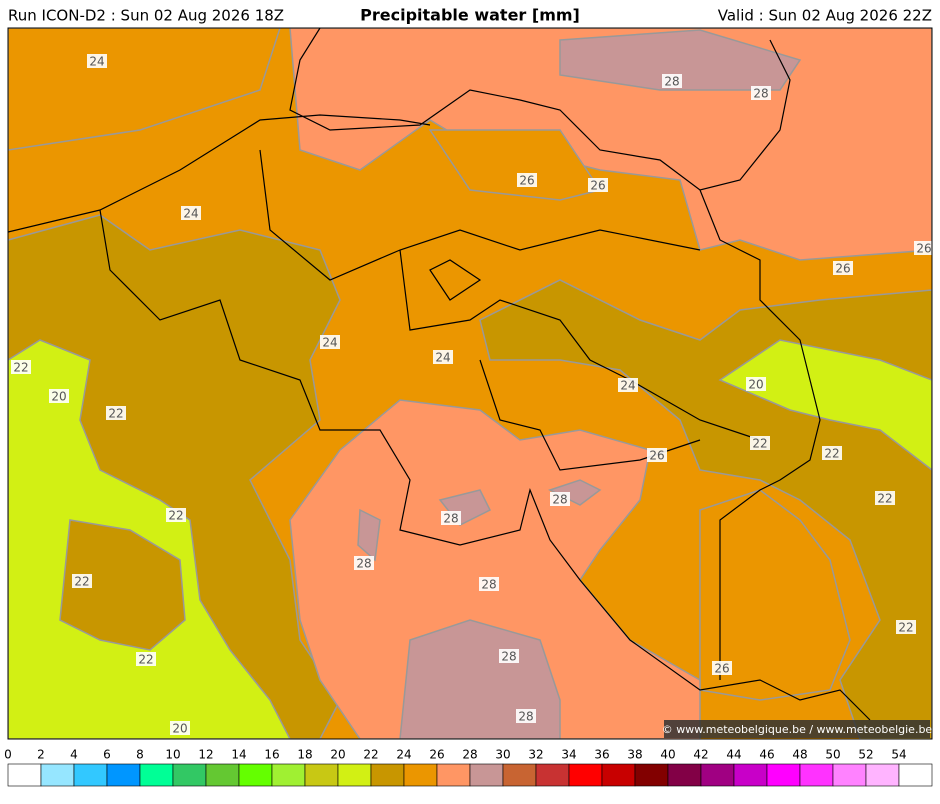 This screenshot has width=940, height=804. What do you see at coordinates (799, 755) in the screenshot?
I see `colorbar-tick-label: 48` at bounding box center [799, 755].